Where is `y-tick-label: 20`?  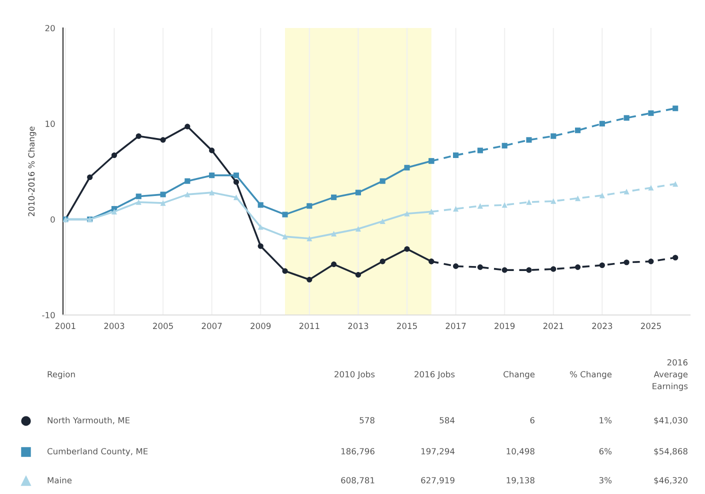 y-tick-label: 20 is located at coordinates (50, 28).